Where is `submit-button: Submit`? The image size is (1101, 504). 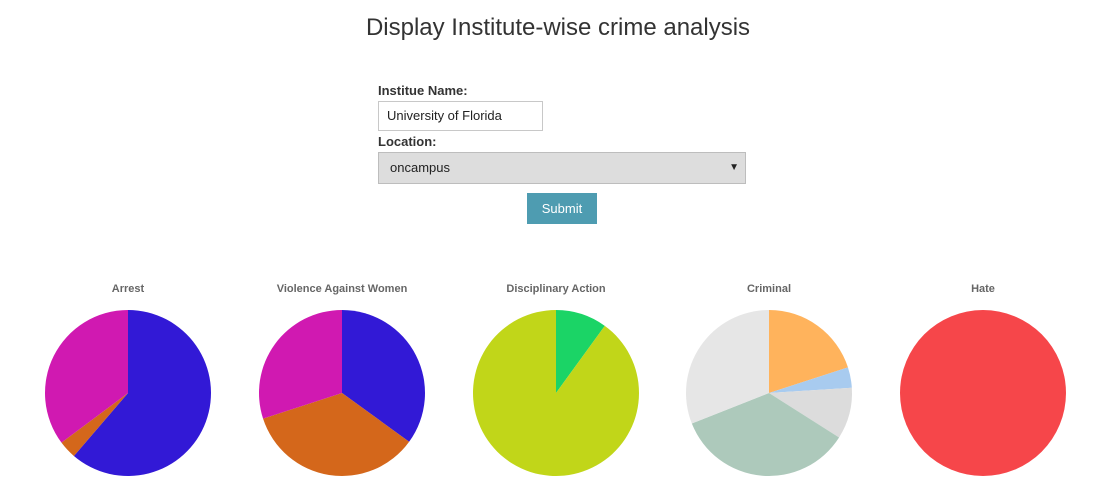 submit-button: Submit is located at coordinates (562, 208).